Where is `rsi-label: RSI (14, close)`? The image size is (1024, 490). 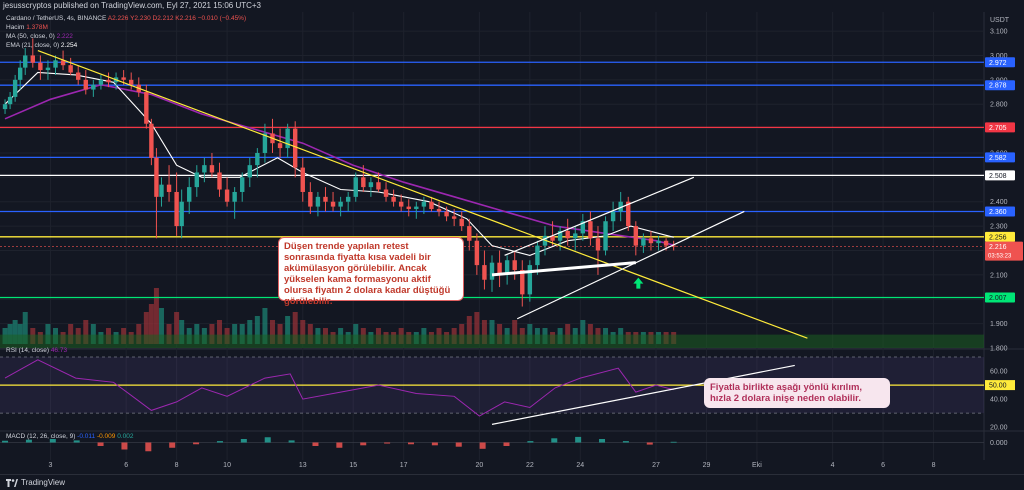 rsi-label: RSI (14, close) is located at coordinates (27, 350).